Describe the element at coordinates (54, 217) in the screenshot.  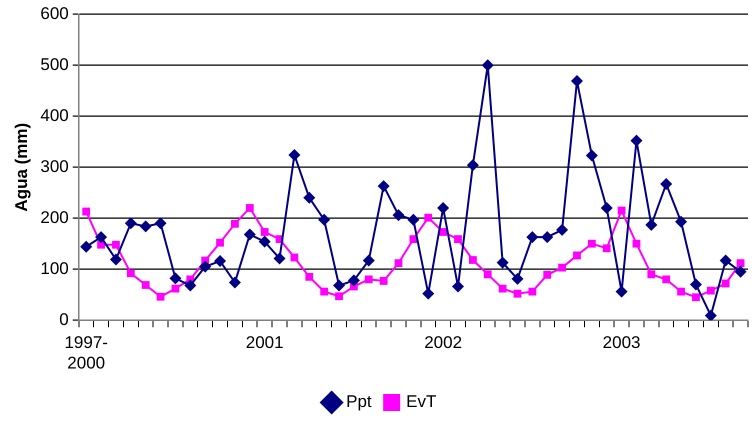
I see `y-tick-label: 200` at that location.